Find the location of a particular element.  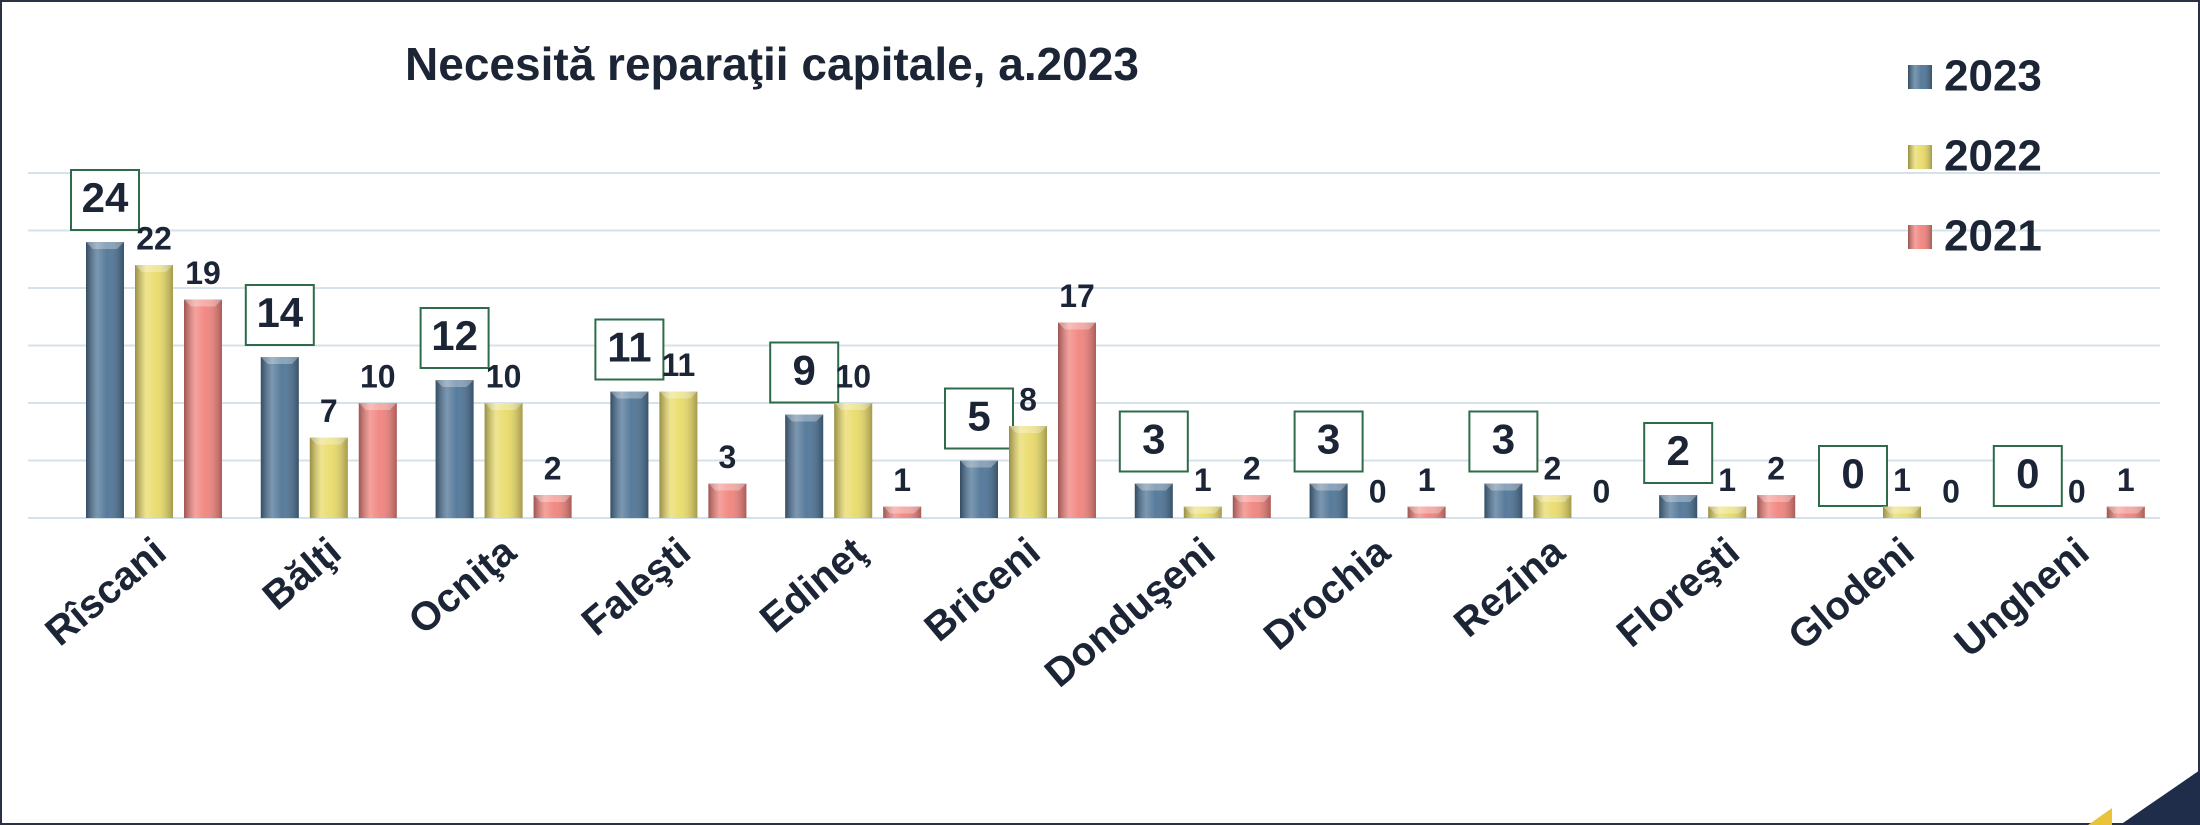

data-label: 9 is located at coordinates (804, 370).